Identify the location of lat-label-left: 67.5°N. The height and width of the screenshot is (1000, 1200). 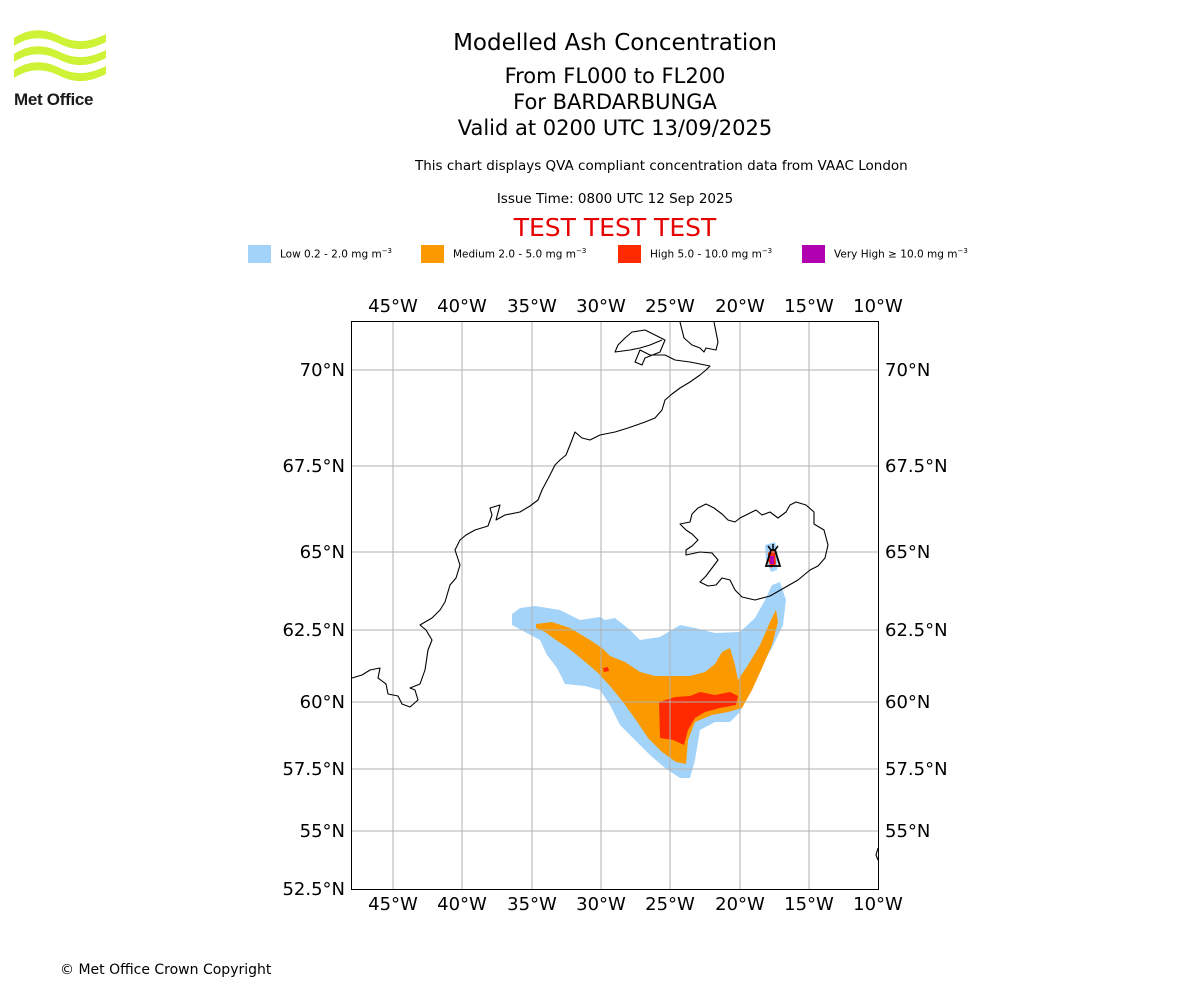
(313, 466).